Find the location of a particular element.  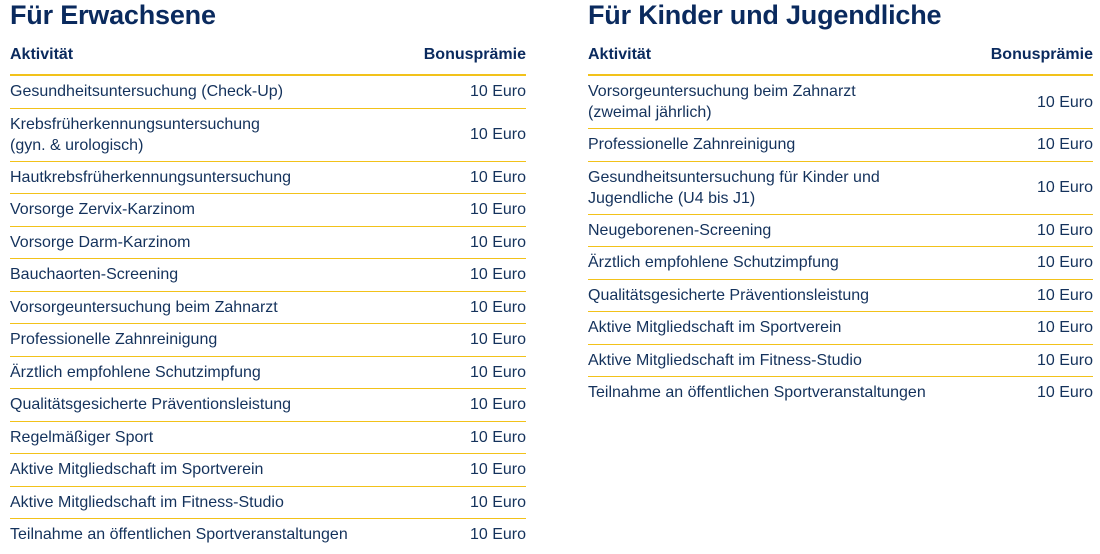

activity-cell: Neugeborenen-Screening is located at coordinates (788, 230).